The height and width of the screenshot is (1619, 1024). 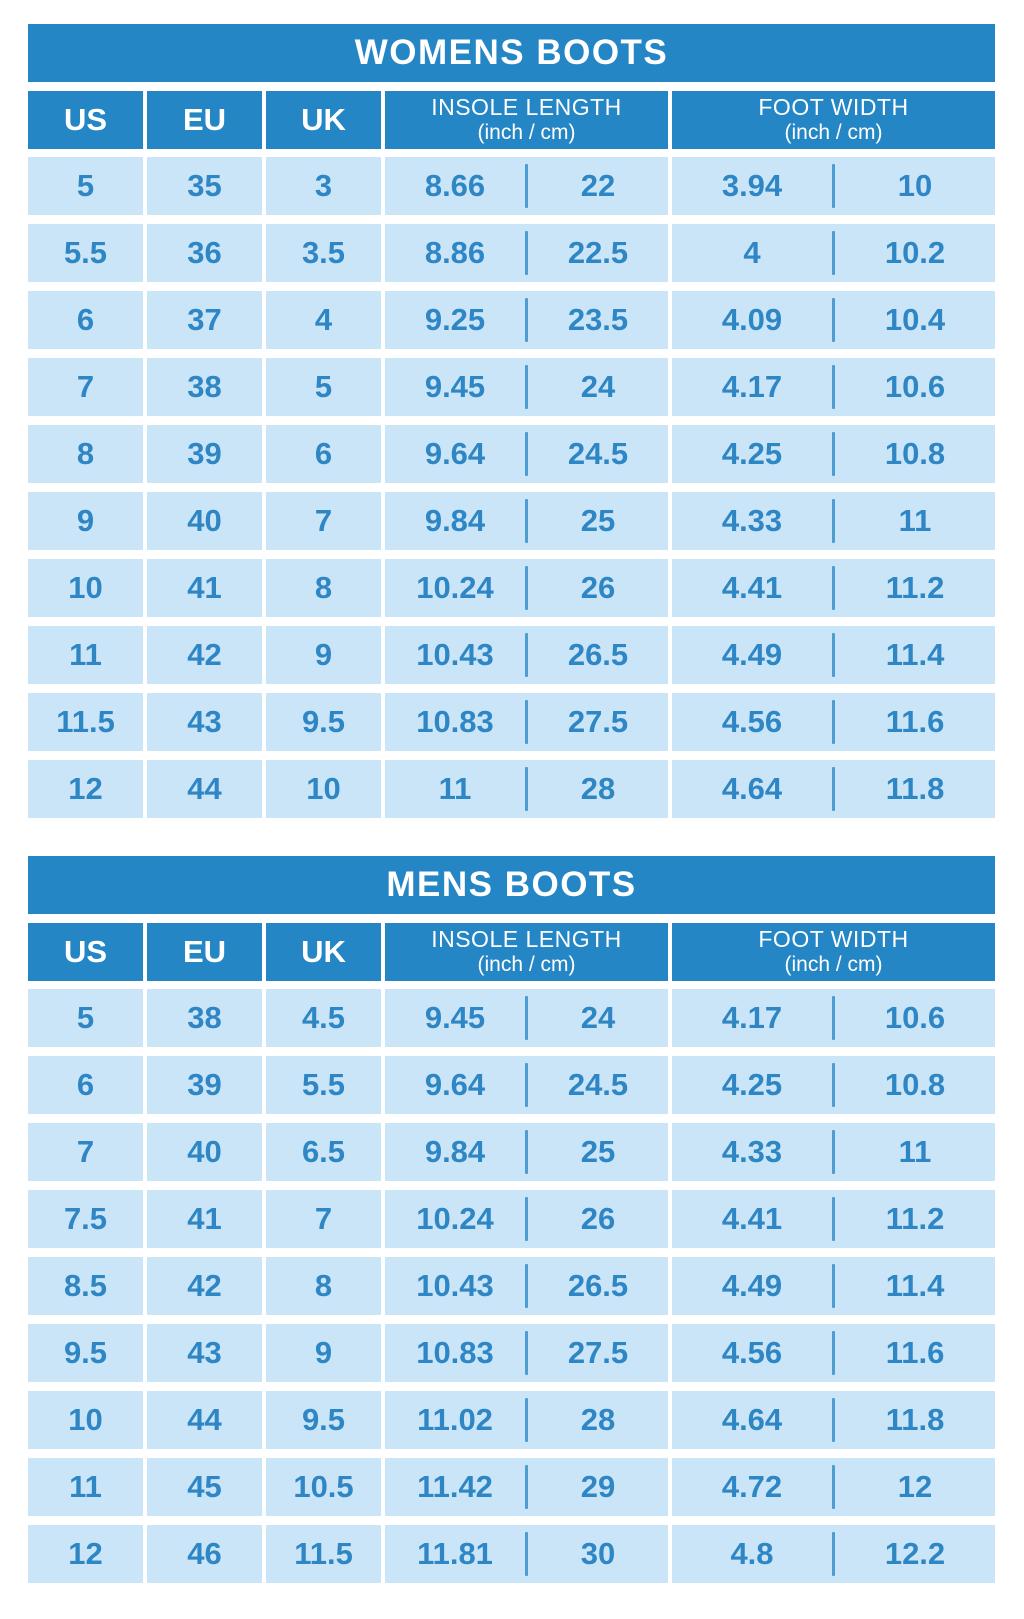 I want to click on table-row: 7 38 5 9.45 24 4.17 10.6, so click(x=511, y=387).